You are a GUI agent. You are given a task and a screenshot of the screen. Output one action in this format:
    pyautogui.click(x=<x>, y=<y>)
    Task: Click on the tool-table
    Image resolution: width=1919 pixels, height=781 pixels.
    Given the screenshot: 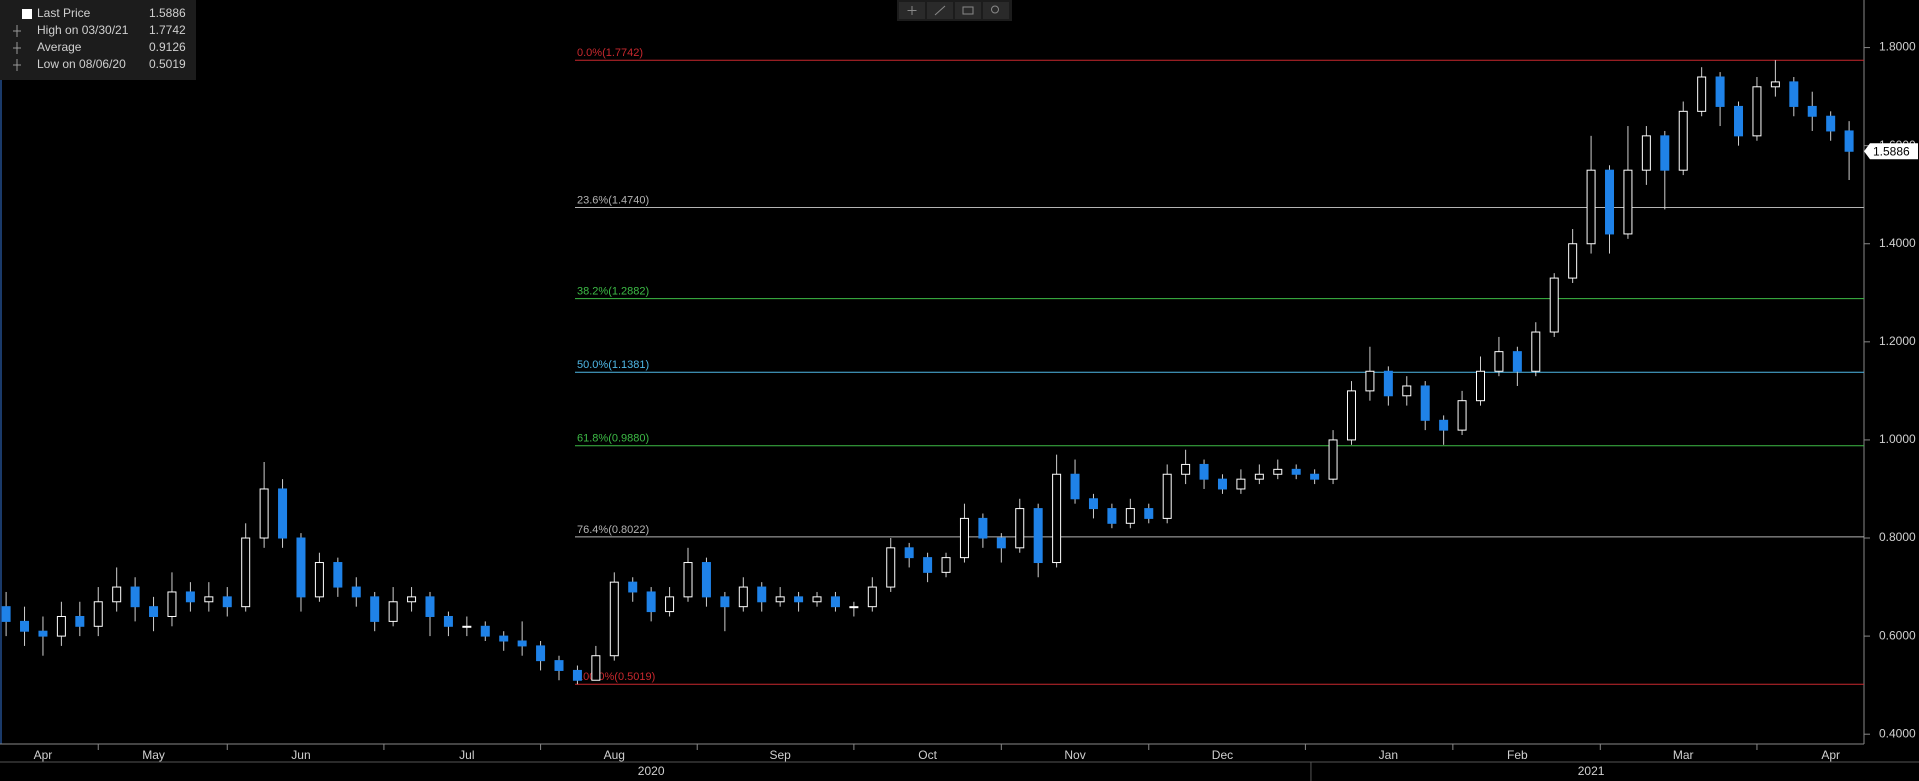 What is the action you would take?
    pyautogui.click(x=968, y=10)
    